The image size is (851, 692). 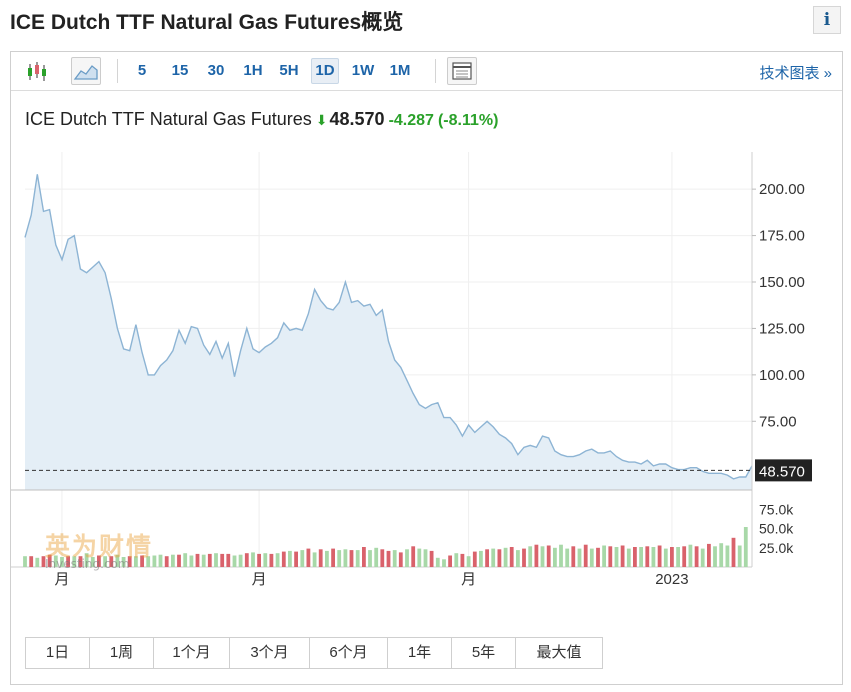 I want to click on volume-tick-label: 25.0k, so click(x=776, y=548).